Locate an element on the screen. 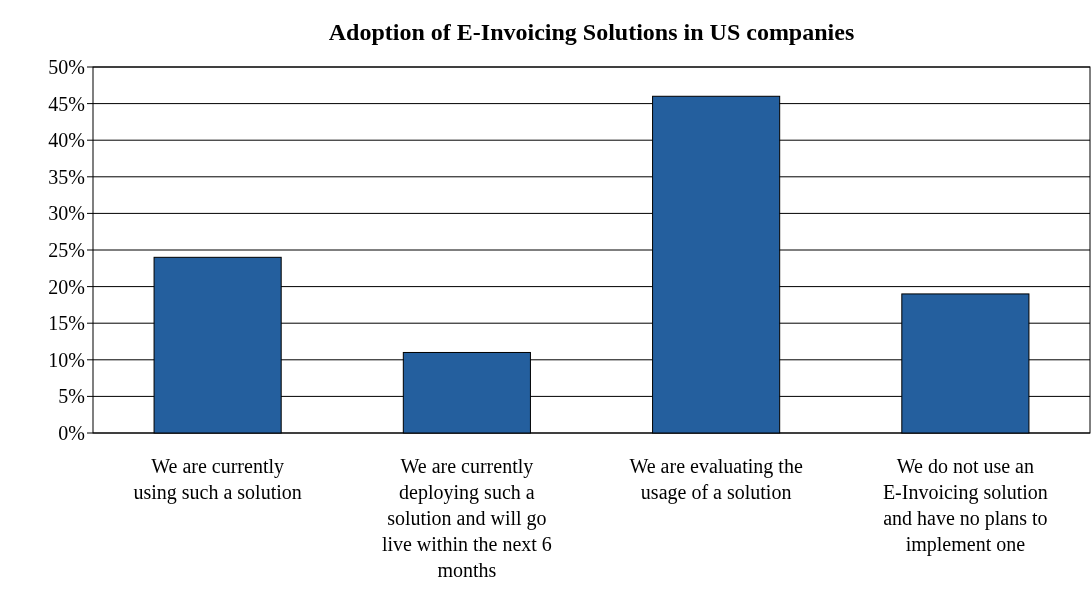 Image resolution: width=1092 pixels, height=604 pixels. y-tick-label: 35% is located at coordinates (66, 176).